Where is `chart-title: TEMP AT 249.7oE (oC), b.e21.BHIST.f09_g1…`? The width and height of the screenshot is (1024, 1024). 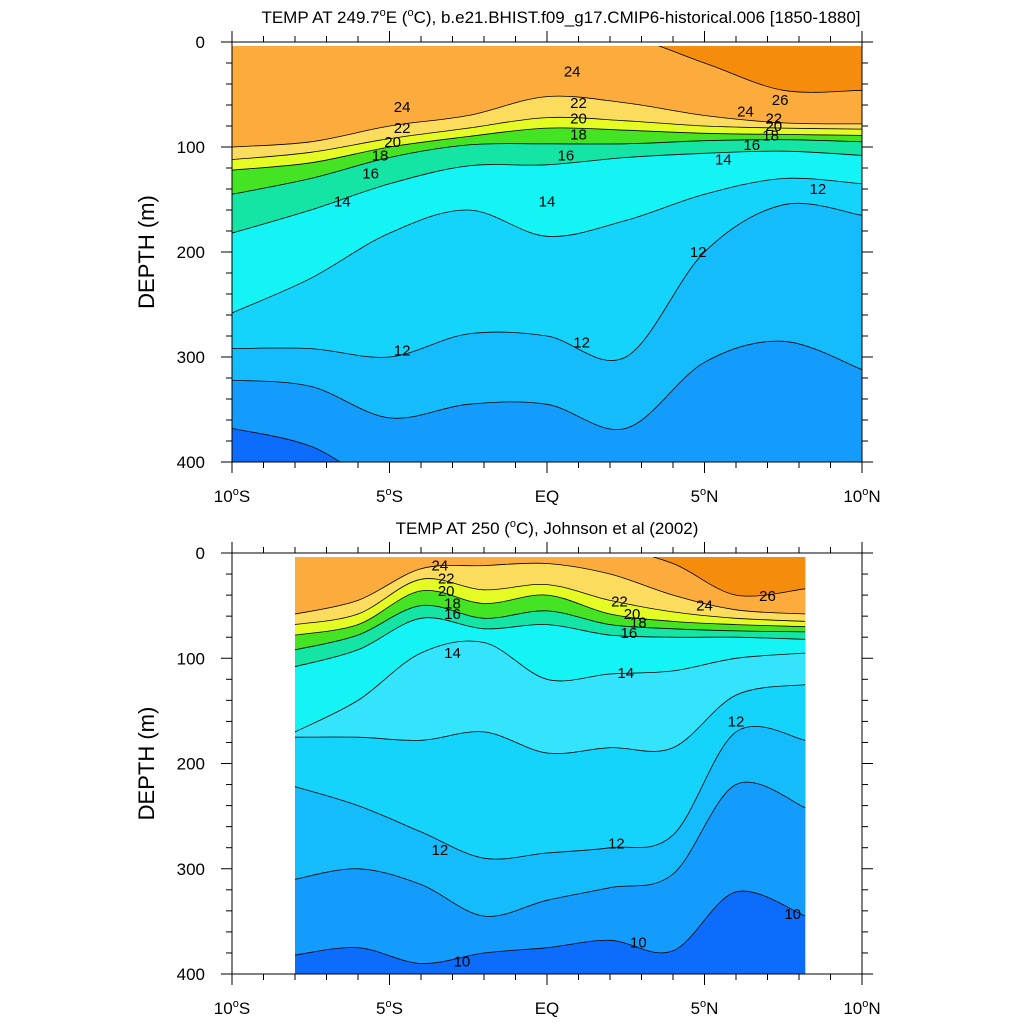 chart-title: TEMP AT 249.7oE (oC), b.e21.BHIST.f09_g1… is located at coordinates (560, 17).